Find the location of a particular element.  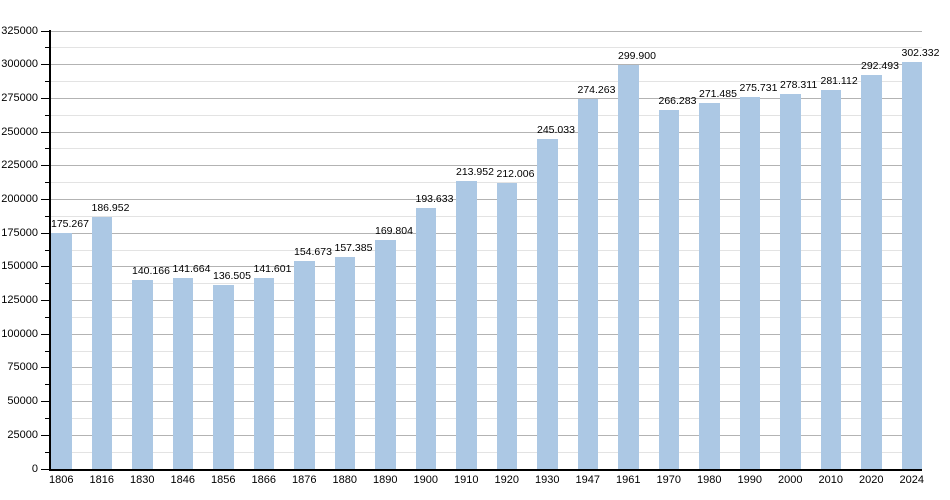

y-tick-label: 25000 is located at coordinates (22, 434).